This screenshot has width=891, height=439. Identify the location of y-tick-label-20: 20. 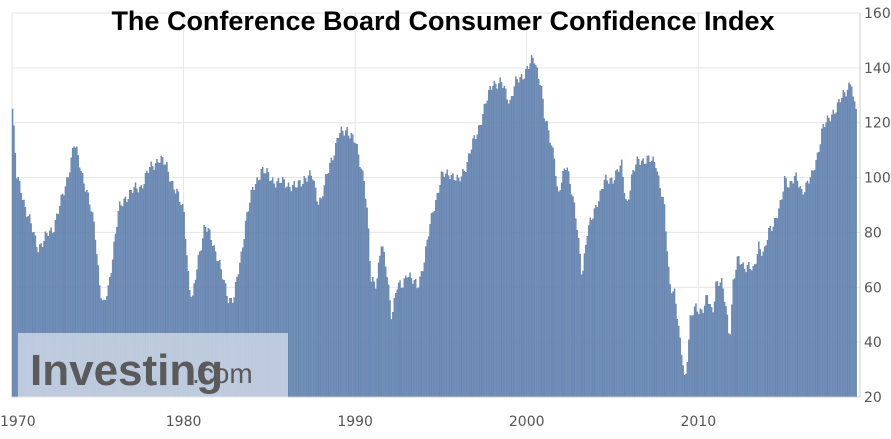
(873, 398).